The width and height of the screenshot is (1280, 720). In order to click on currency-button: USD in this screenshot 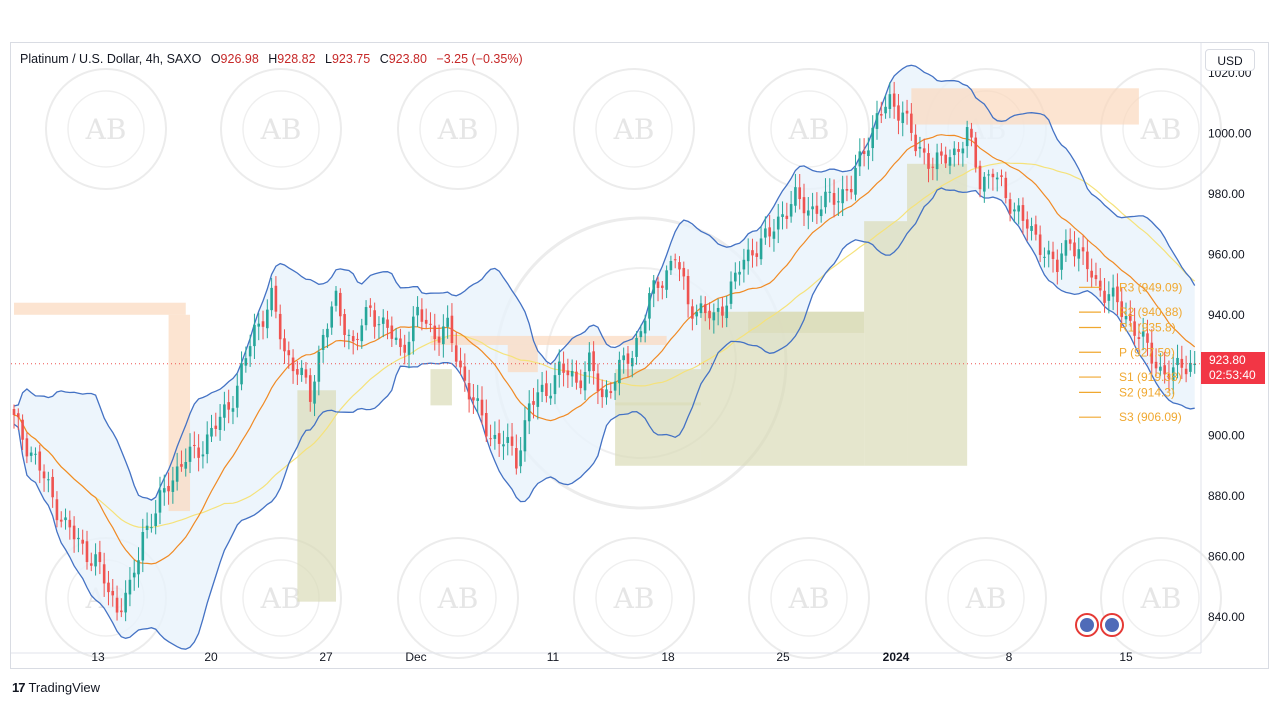, I will do `click(1230, 60)`.